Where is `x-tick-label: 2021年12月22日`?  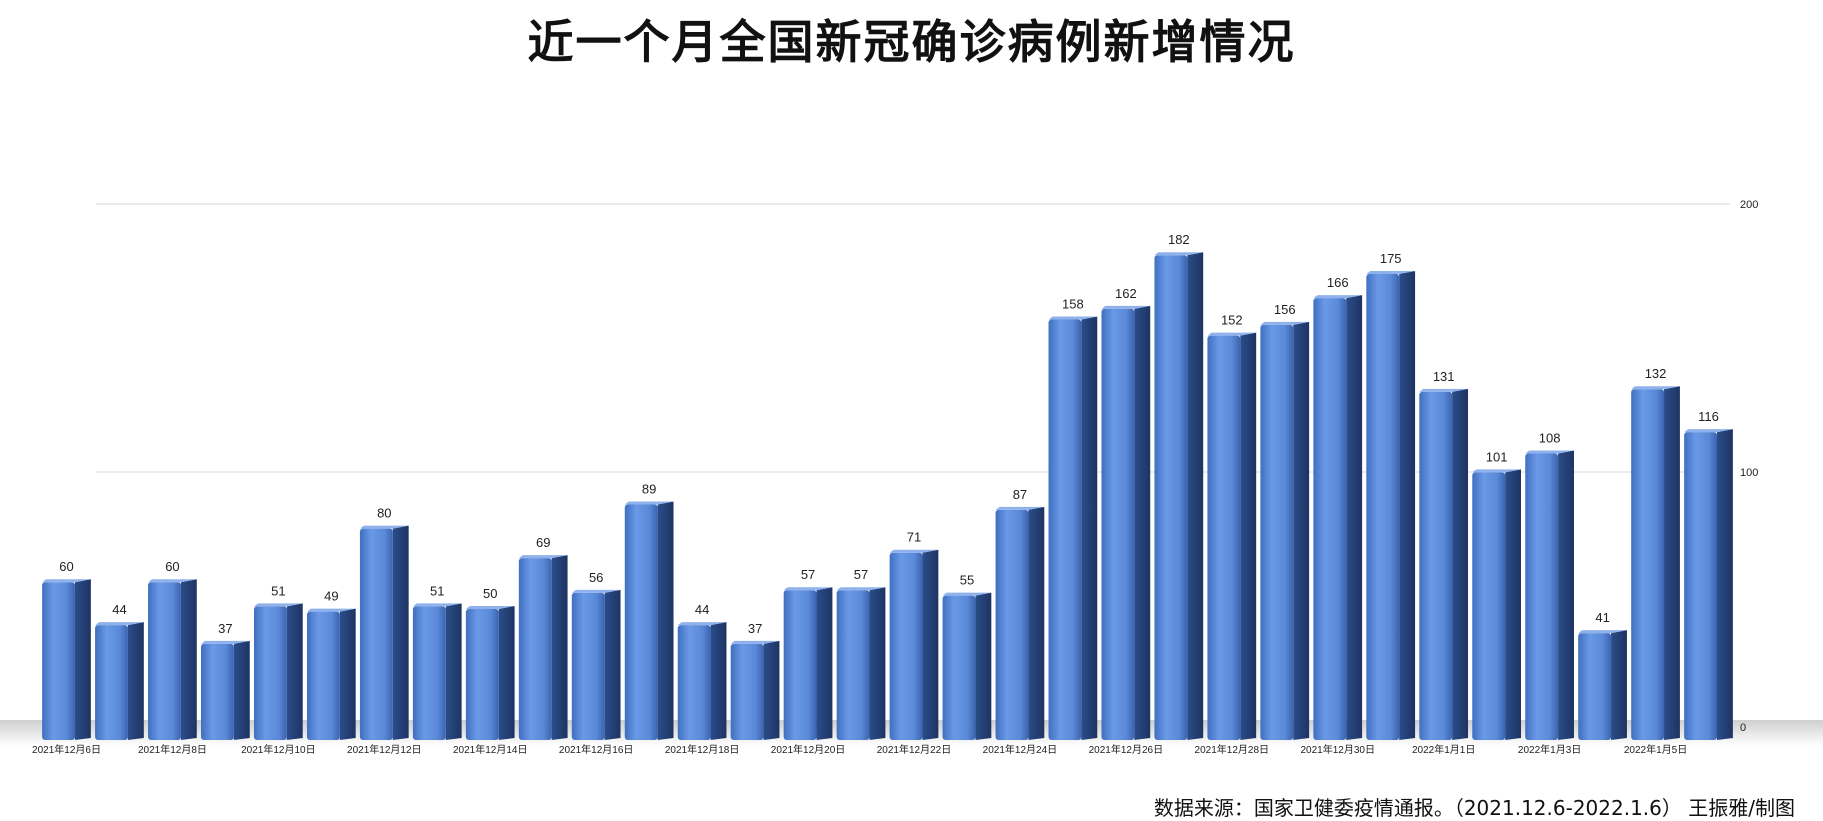 x-tick-label: 2021年12月22日 is located at coordinates (914, 749).